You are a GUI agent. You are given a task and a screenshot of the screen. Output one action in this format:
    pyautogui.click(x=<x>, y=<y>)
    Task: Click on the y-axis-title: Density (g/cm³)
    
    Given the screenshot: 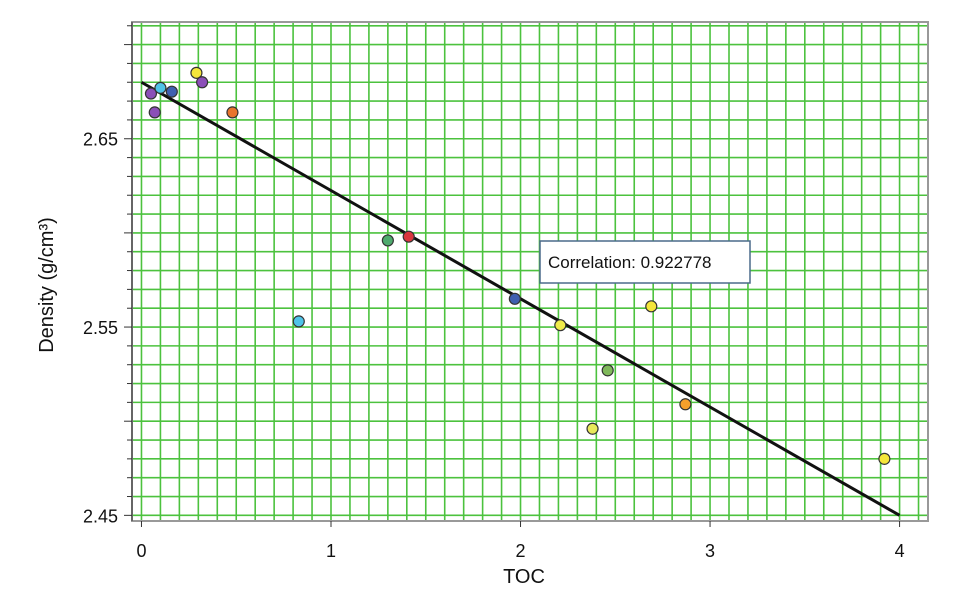 What is the action you would take?
    pyautogui.click(x=47, y=285)
    